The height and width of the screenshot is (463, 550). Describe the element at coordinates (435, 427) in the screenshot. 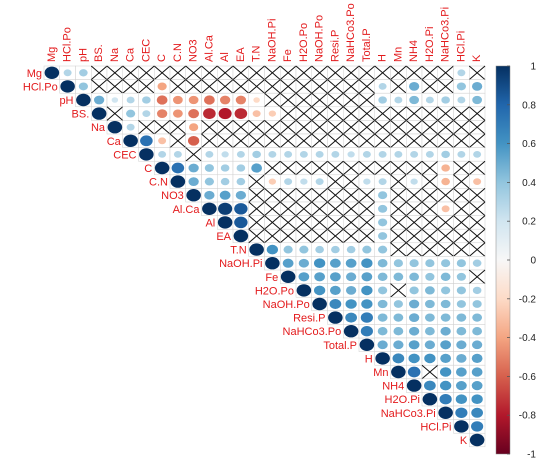

I see `row-label: HCl.Pi` at that location.